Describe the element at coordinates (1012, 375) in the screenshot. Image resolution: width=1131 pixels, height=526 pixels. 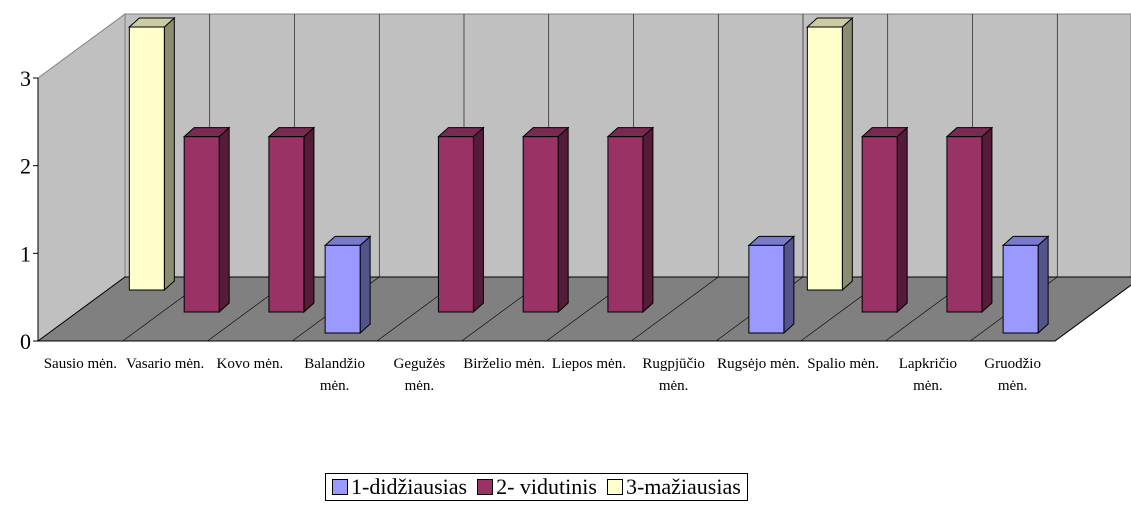
I see `x-tick-label: Gruodžio mėn.` at that location.